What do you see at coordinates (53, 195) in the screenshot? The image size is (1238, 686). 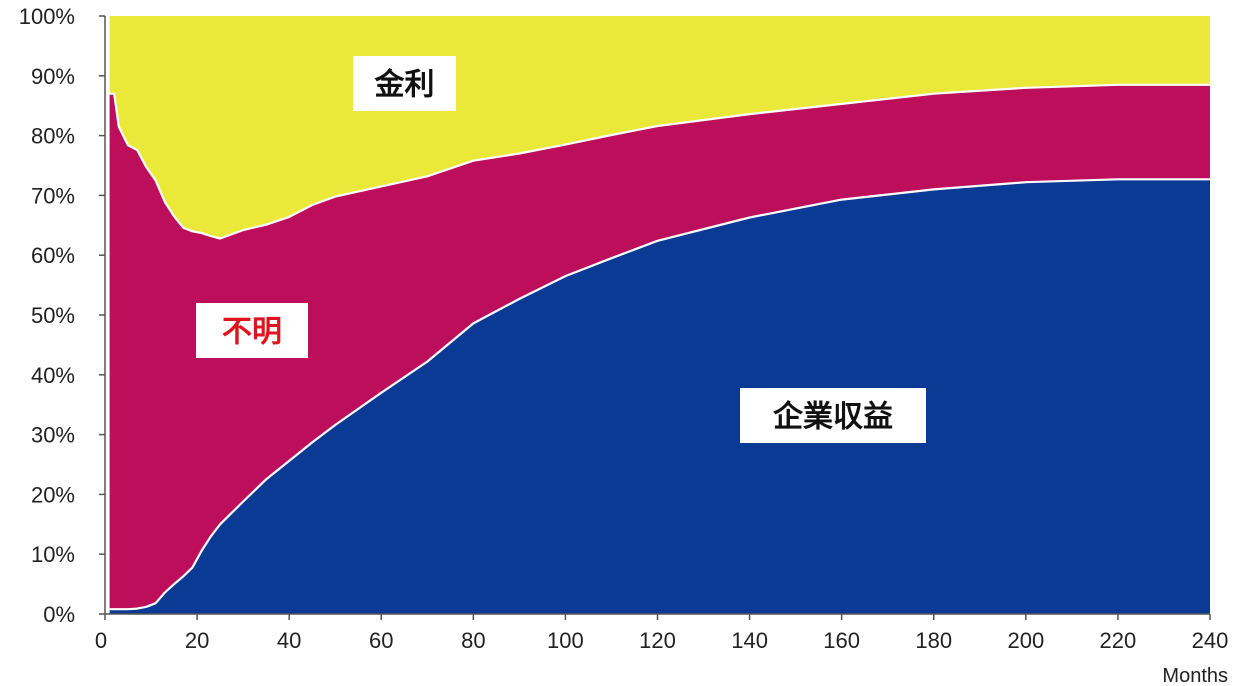 I see `y-tick-label: 70%` at bounding box center [53, 195].